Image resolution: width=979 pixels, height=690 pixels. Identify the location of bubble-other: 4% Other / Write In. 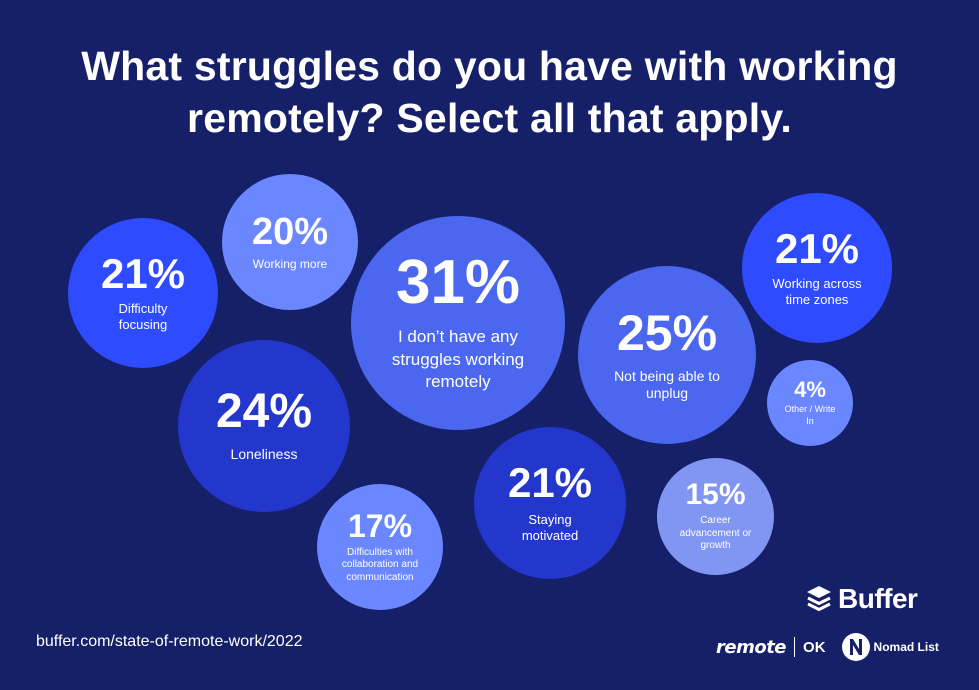
(810, 403).